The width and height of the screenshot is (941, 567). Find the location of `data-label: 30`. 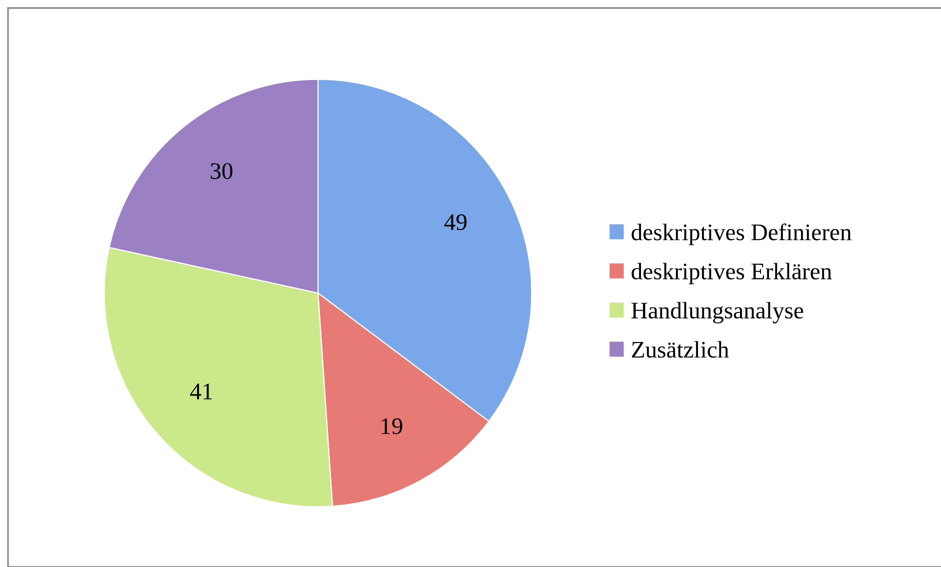

data-label: 30 is located at coordinates (221, 171).